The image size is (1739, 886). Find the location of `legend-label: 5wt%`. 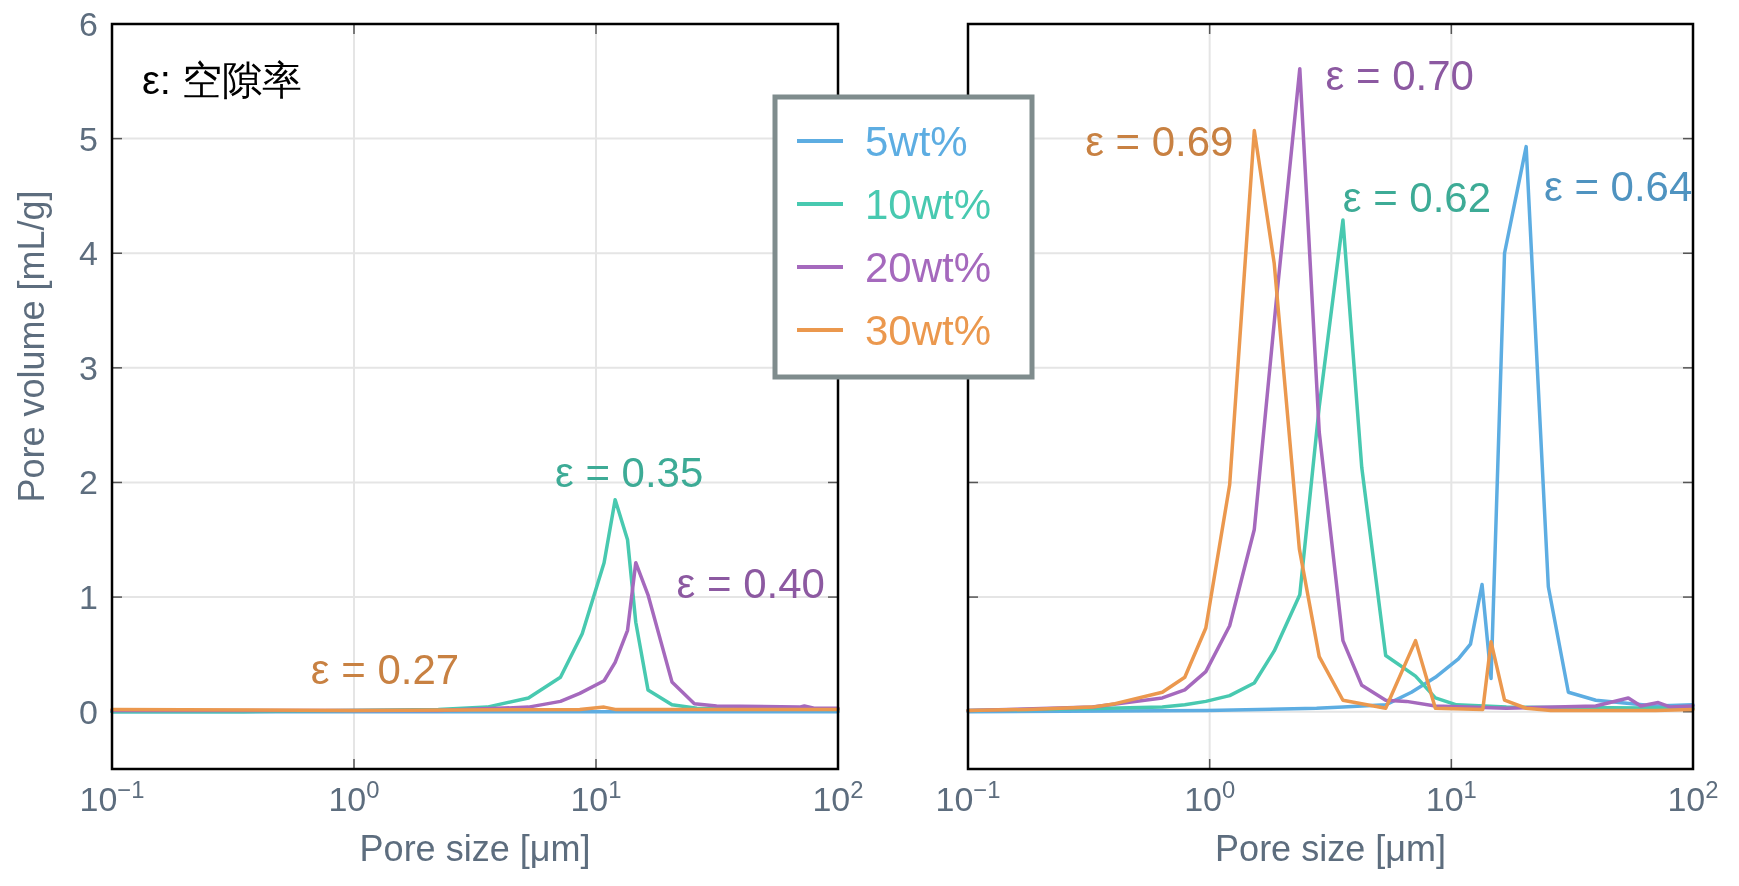

legend-label: 5wt% is located at coordinates (916, 141).